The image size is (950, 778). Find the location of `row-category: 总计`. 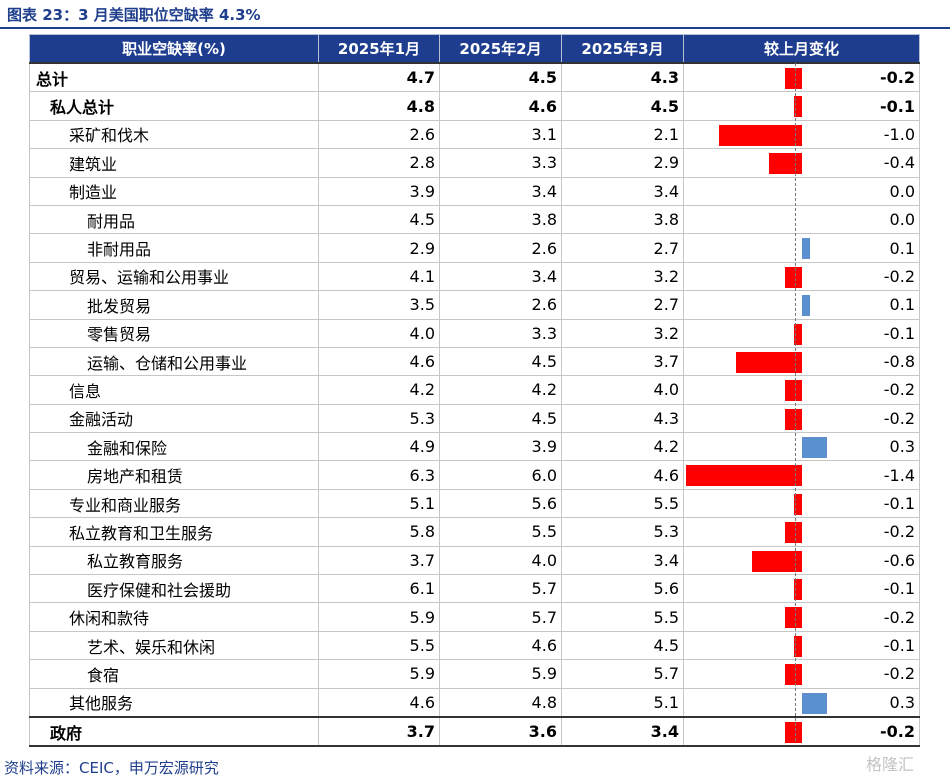

row-category: 总计 is located at coordinates (174, 77).